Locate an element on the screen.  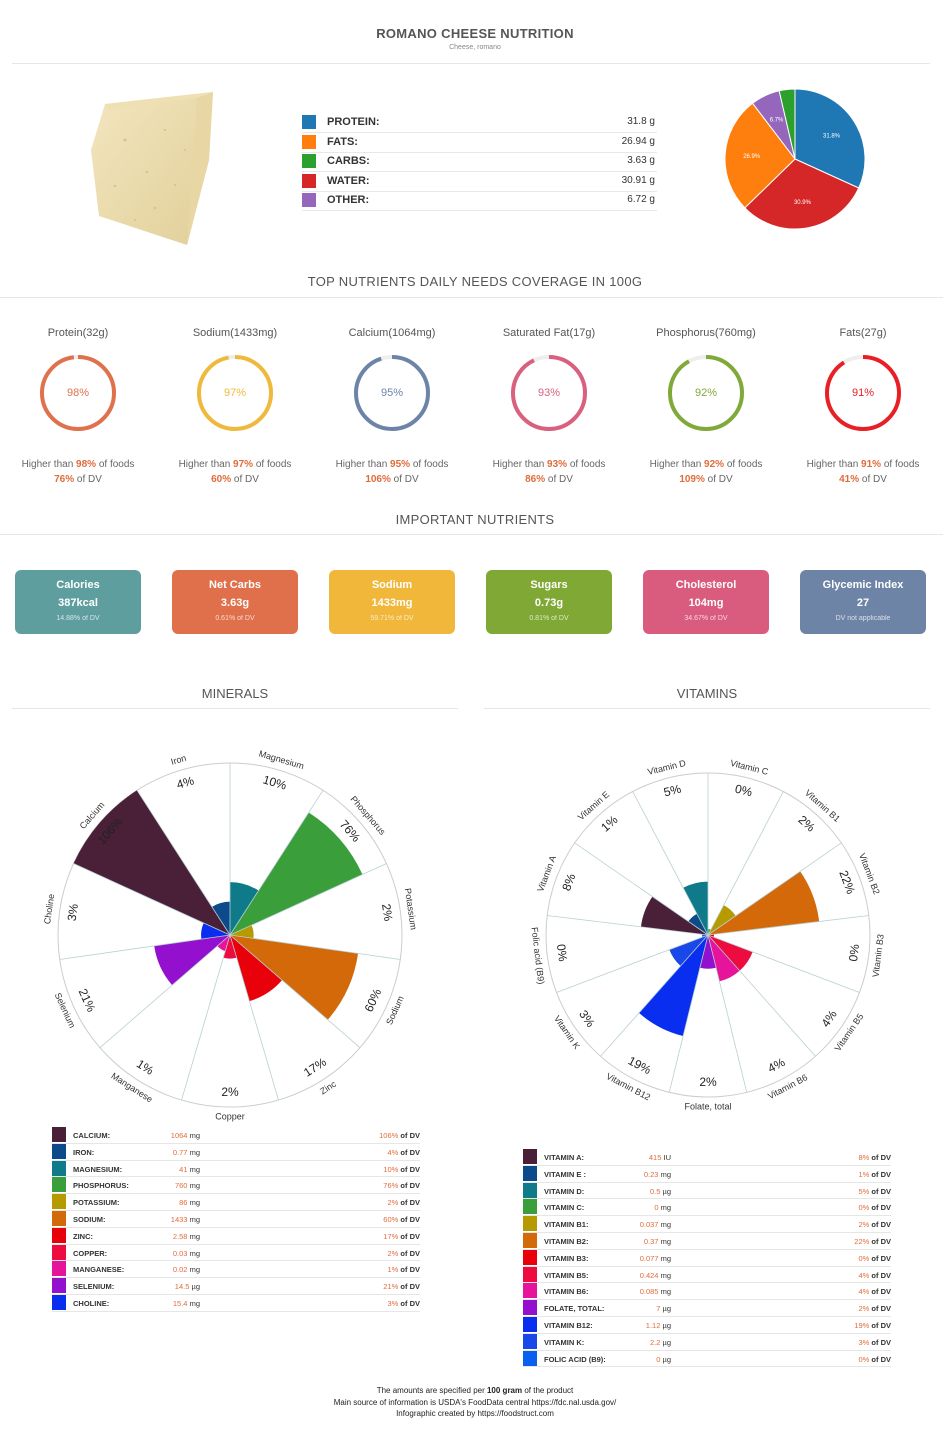
nutrient-name: VITAMIN A: is located at coordinates (564, 1157).